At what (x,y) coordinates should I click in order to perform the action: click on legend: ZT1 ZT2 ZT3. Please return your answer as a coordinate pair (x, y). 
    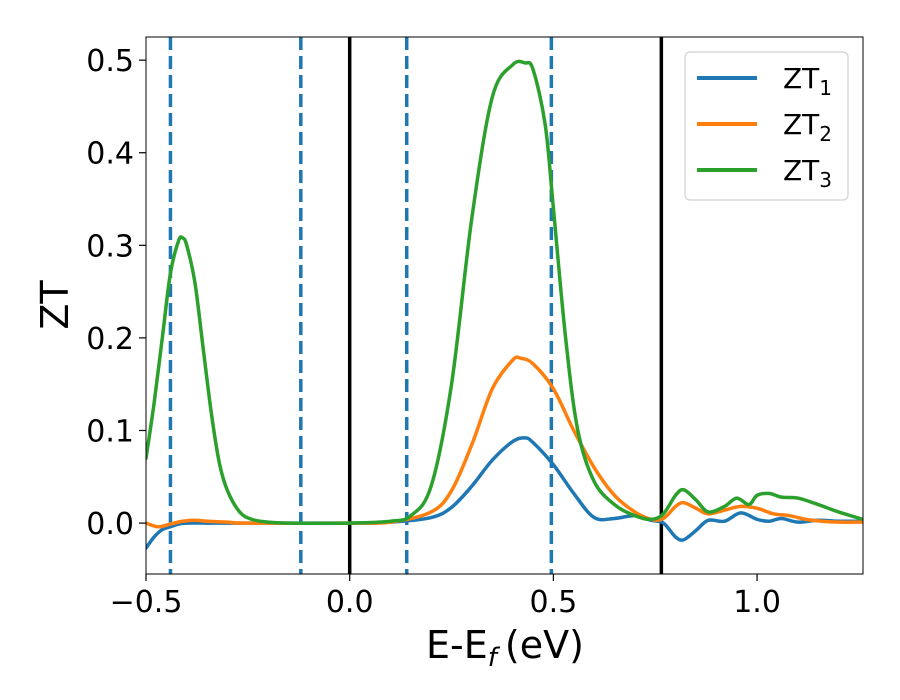
    Looking at the image, I should click on (766, 126).